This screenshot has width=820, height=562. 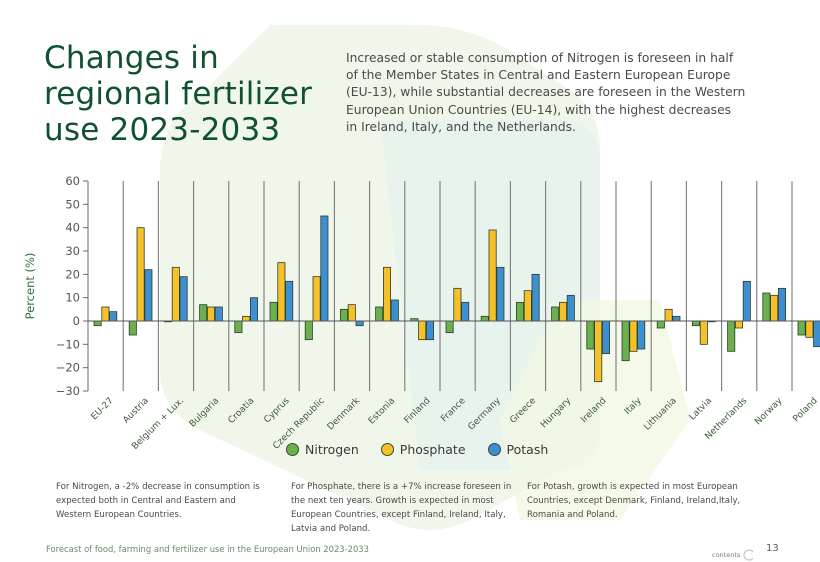 What do you see at coordinates (556, 413) in the screenshot?
I see `x-tick-label: Hungary` at bounding box center [556, 413].